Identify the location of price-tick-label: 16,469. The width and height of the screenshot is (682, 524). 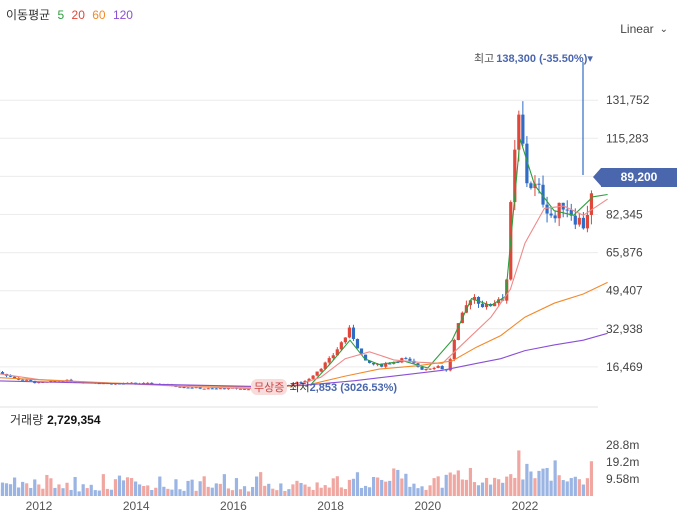
(624, 367).